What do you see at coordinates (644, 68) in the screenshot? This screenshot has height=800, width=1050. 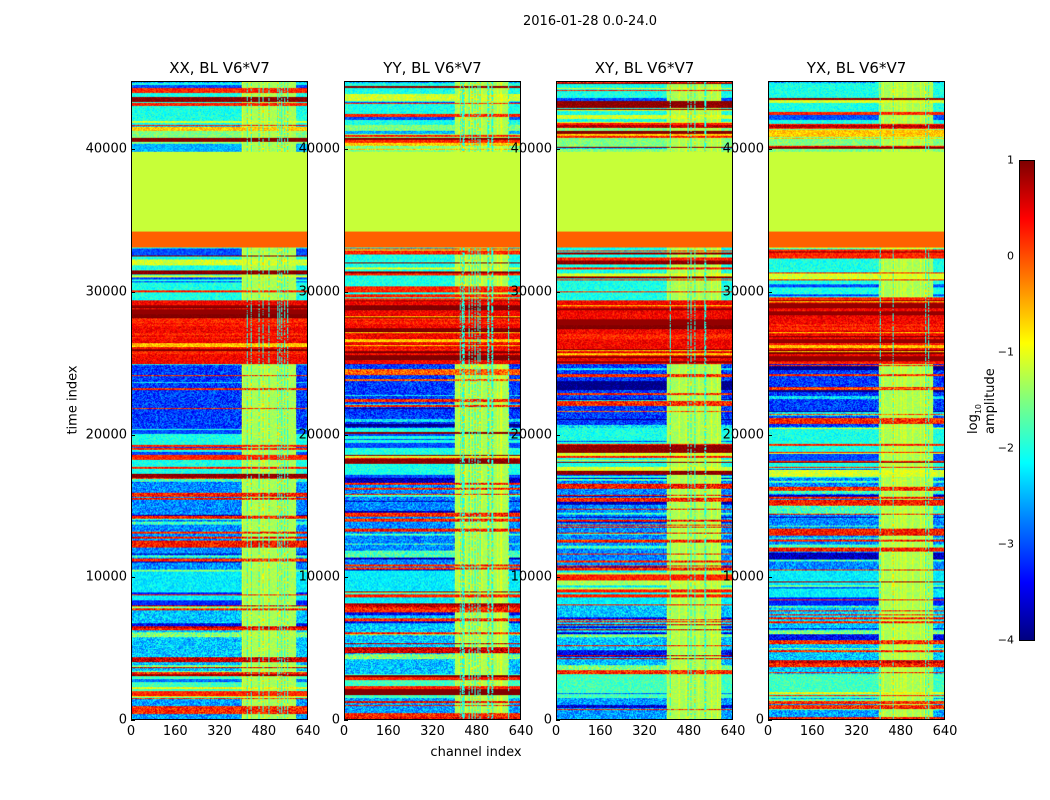 I see `panel-title: XY, BL V6*V7` at bounding box center [644, 68].